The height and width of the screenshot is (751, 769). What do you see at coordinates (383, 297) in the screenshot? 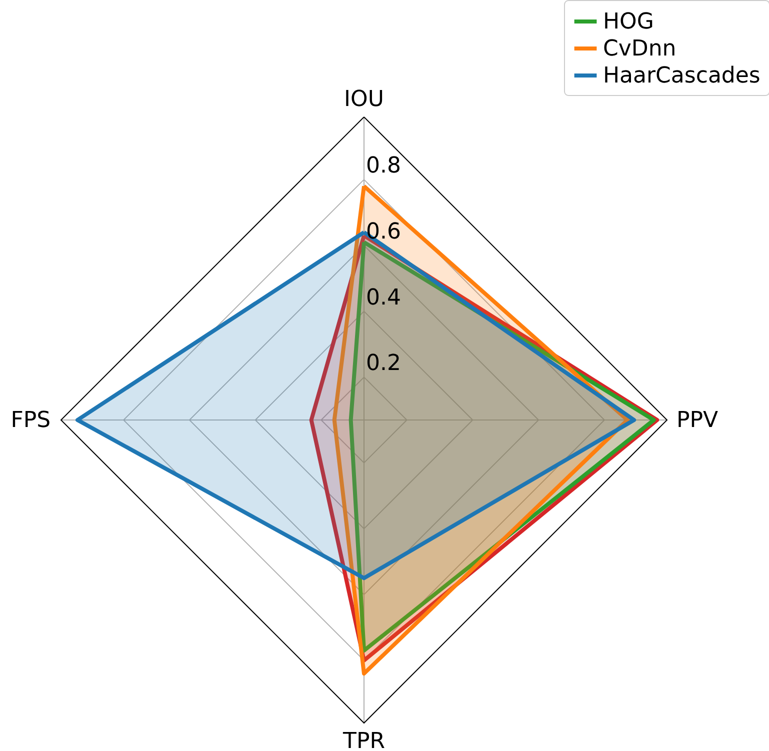
I see `y-tick-label: 0.4` at bounding box center [383, 297].